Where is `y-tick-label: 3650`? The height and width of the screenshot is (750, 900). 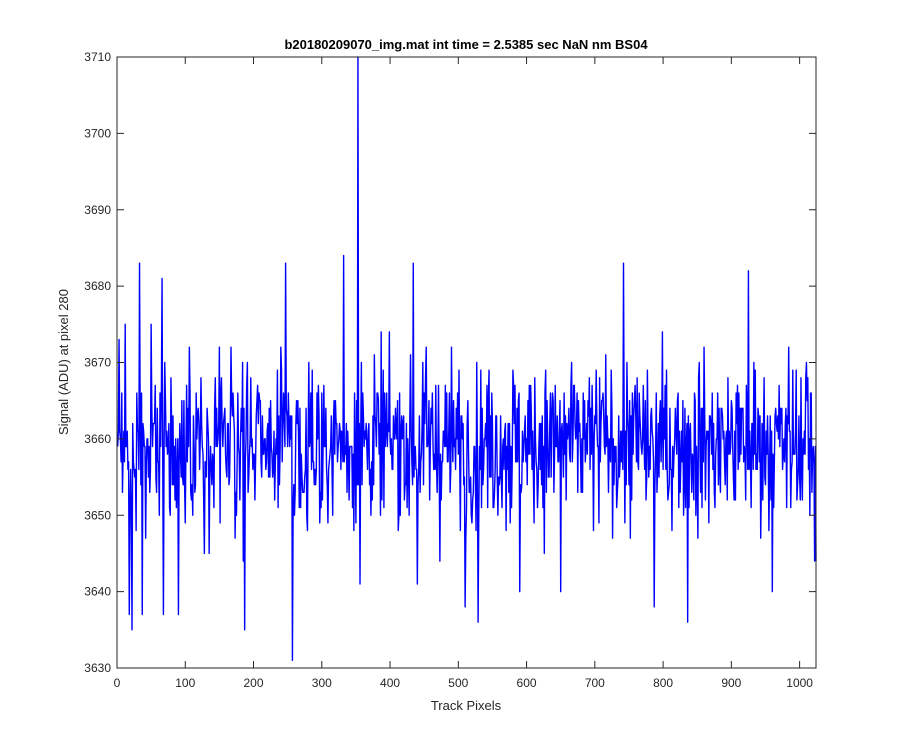 y-tick-label: 3650 is located at coordinates (97, 515).